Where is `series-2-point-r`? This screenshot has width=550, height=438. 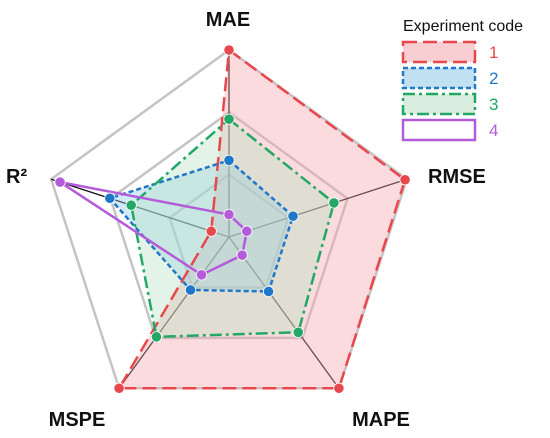
series-2-point-r is located at coordinates (110, 198).